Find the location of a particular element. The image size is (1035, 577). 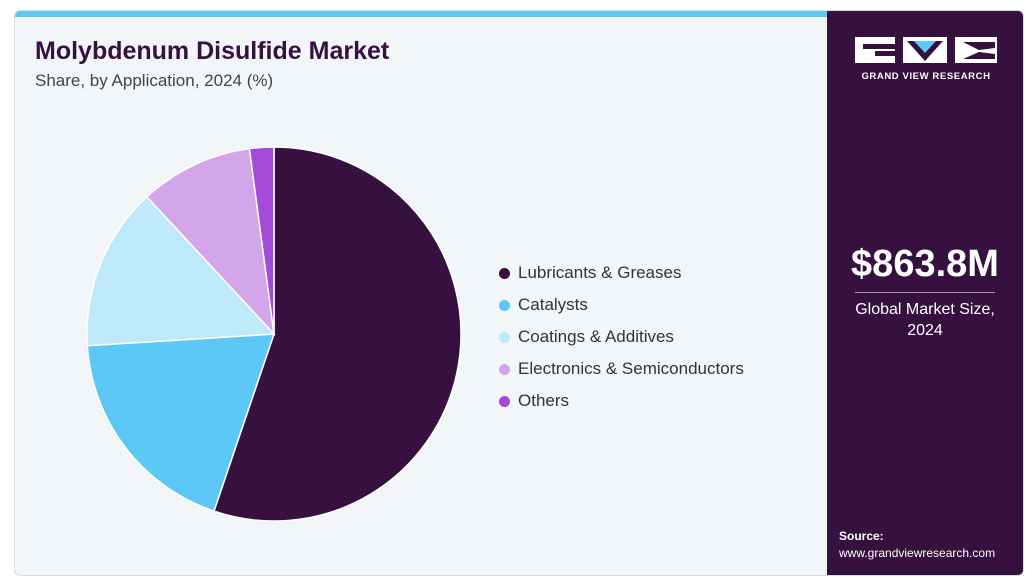

brand-logo: GRAND VIEW RESEARCH is located at coordinates (926, 59).